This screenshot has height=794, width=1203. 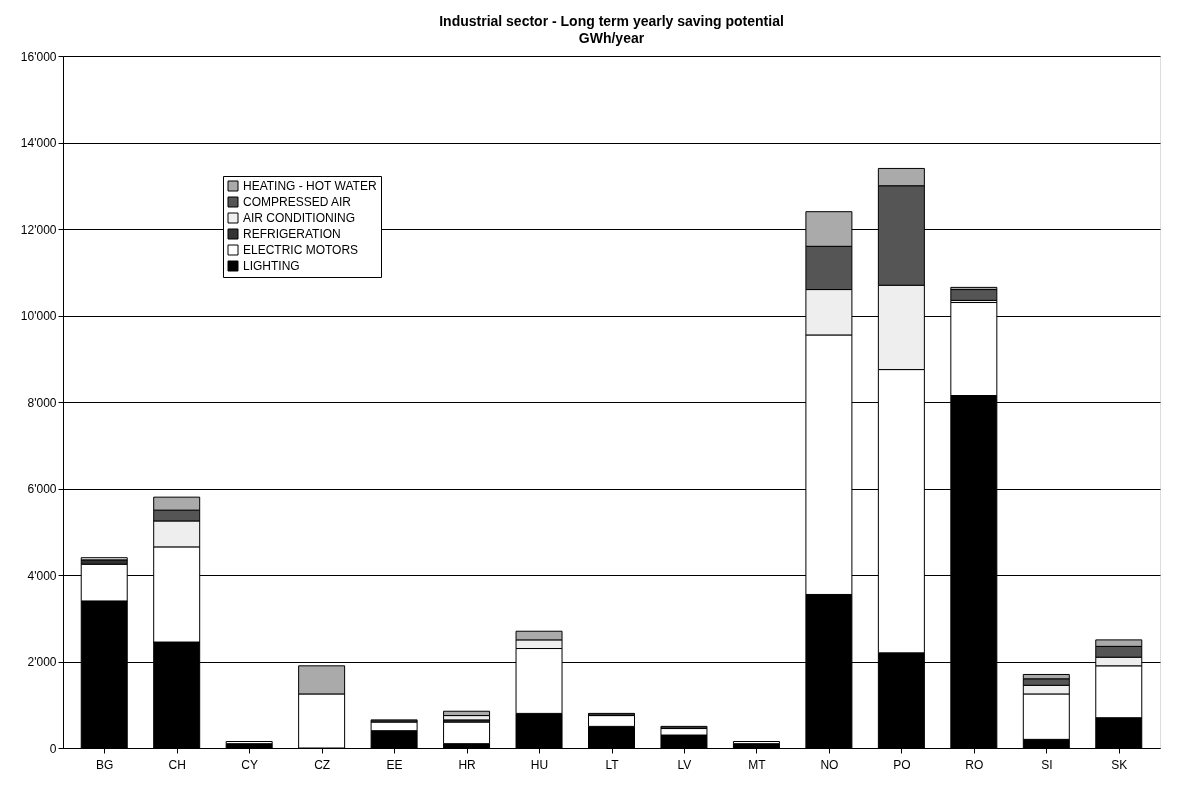 What do you see at coordinates (297, 202) in the screenshot?
I see `legend-label: COMPRESSED AIR` at bounding box center [297, 202].